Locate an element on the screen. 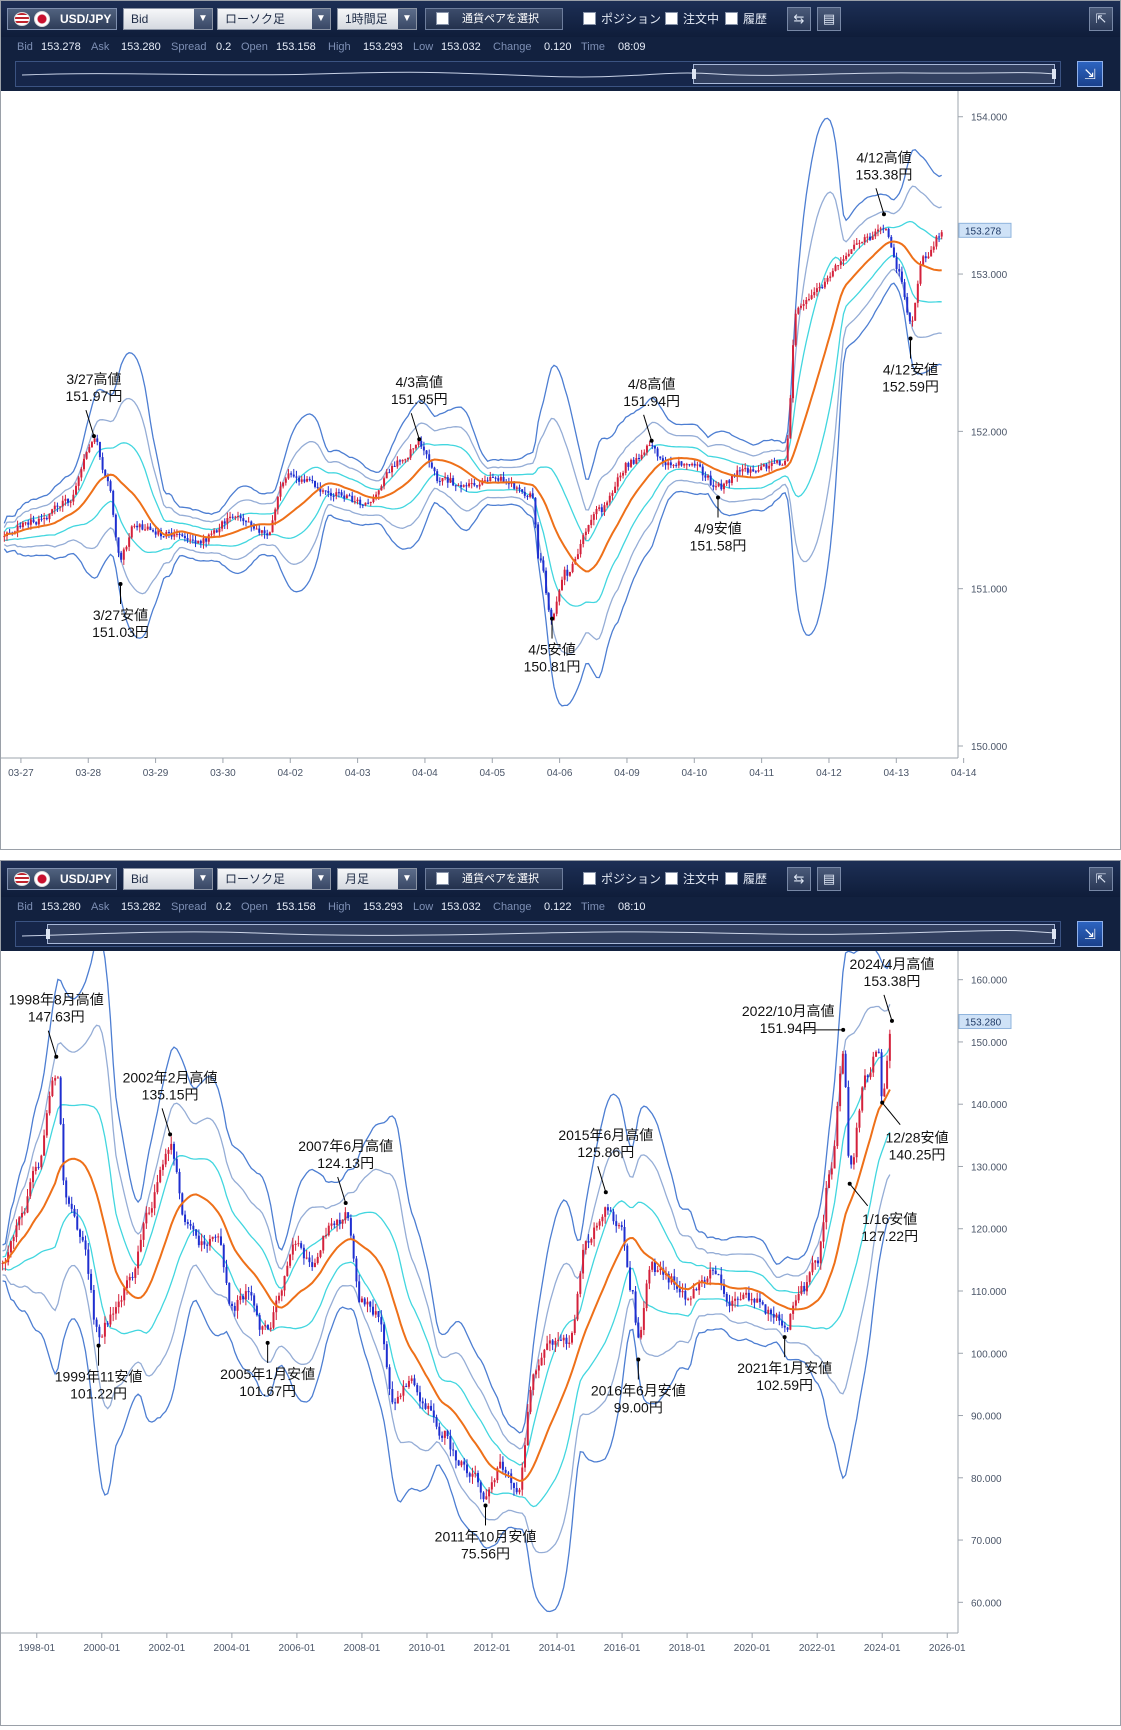 The image size is (1121, 1730). x-tick-label: 2000-01 is located at coordinates (101, 1648).